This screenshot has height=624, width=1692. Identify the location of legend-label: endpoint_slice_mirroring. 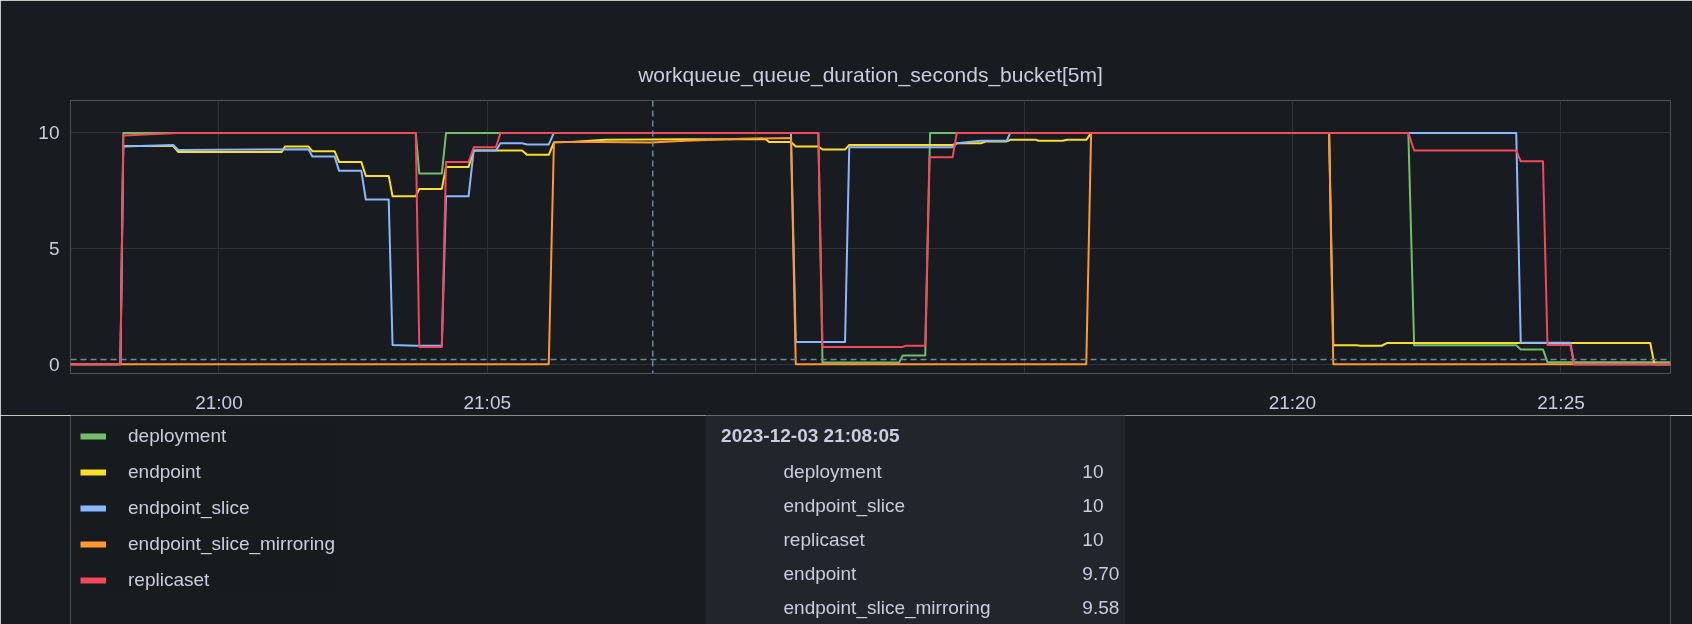
(231, 544).